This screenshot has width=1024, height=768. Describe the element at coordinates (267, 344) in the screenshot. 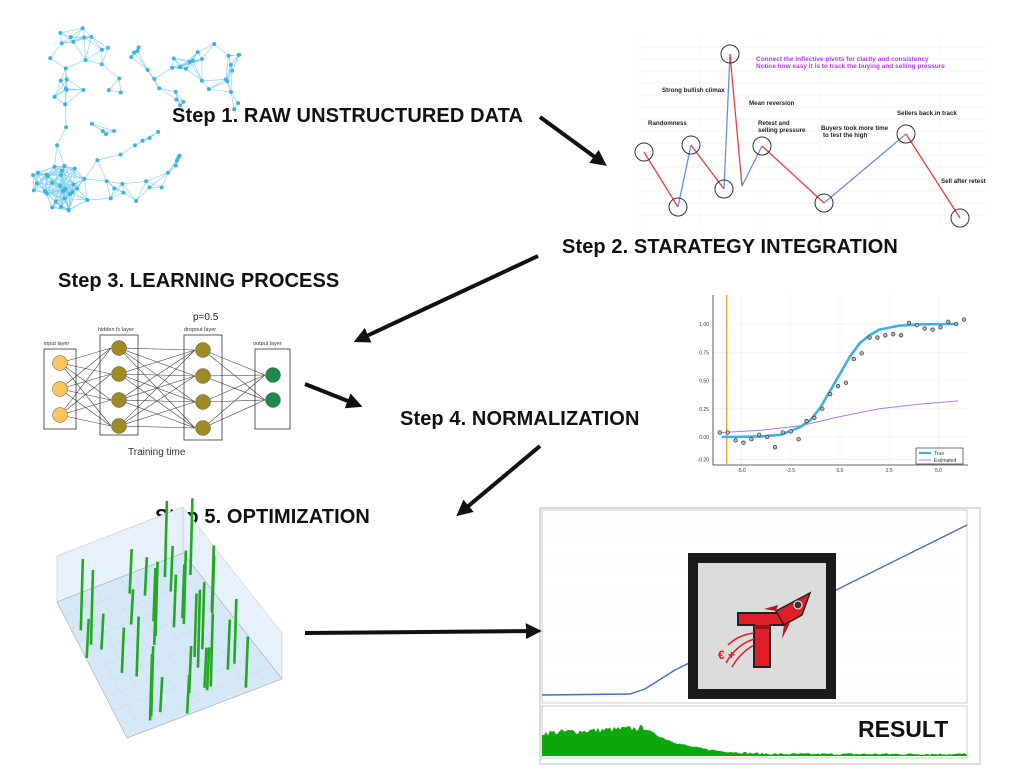

I see `layer-label-output: output layer` at that location.